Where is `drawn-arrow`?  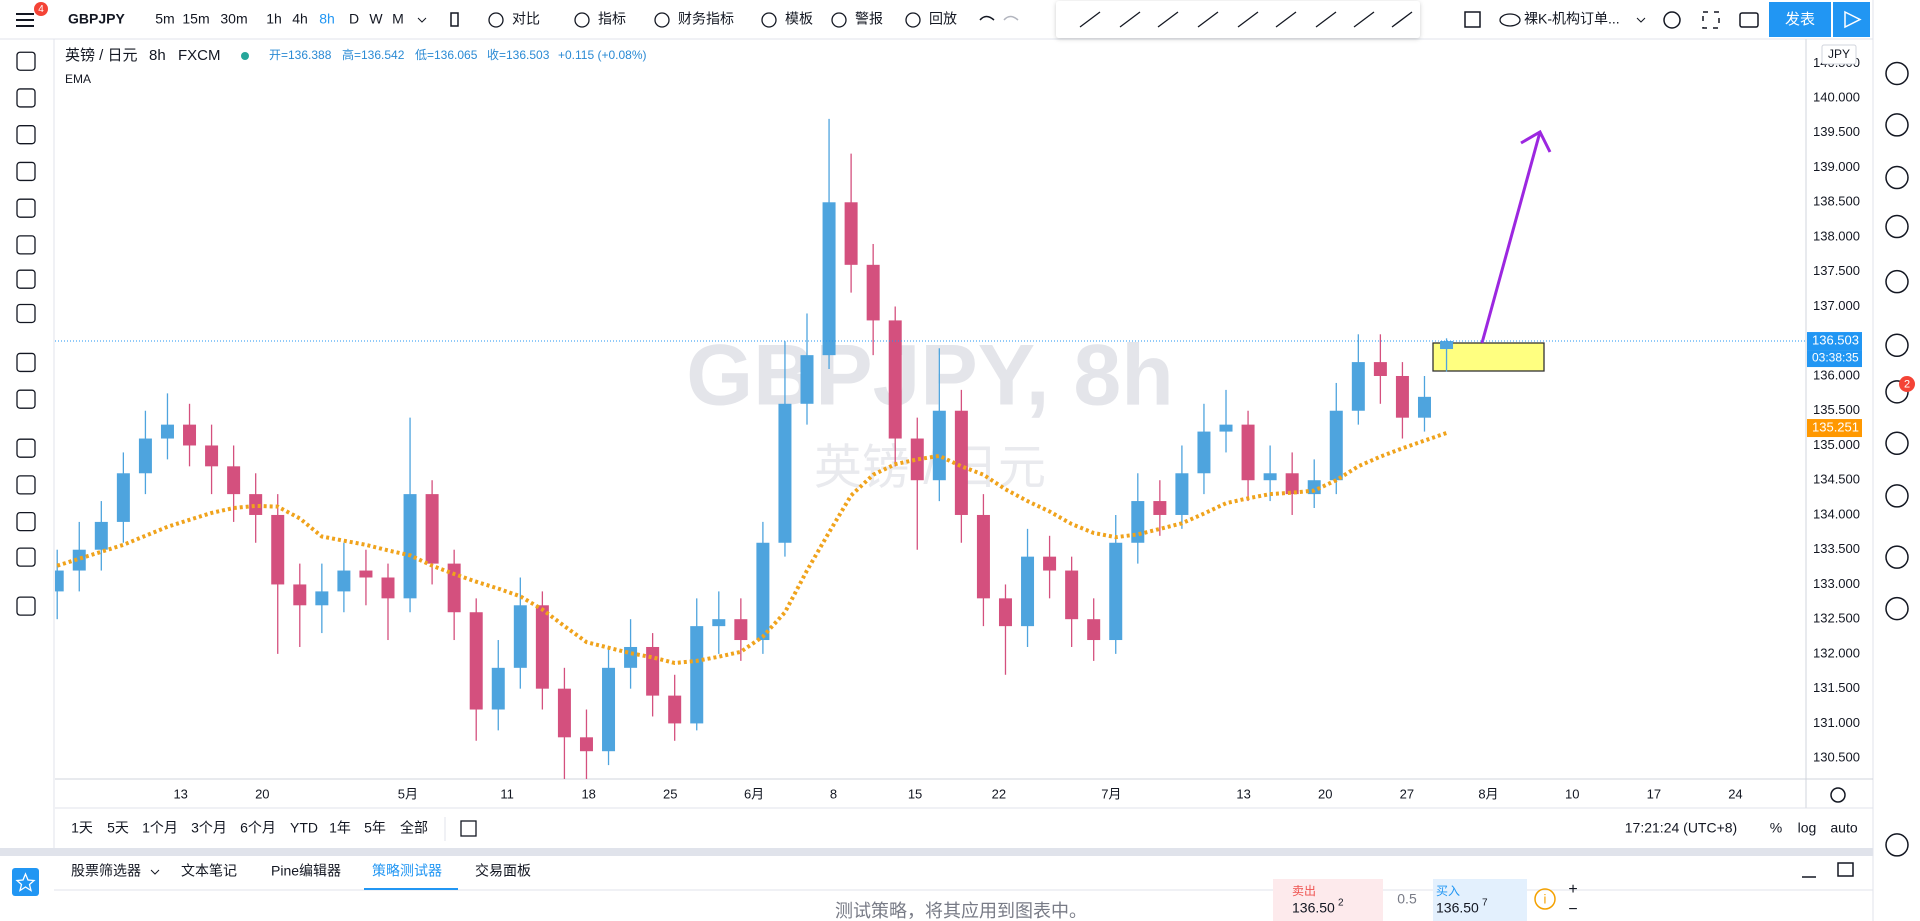
drawn-arrow is located at coordinates (1511, 237).